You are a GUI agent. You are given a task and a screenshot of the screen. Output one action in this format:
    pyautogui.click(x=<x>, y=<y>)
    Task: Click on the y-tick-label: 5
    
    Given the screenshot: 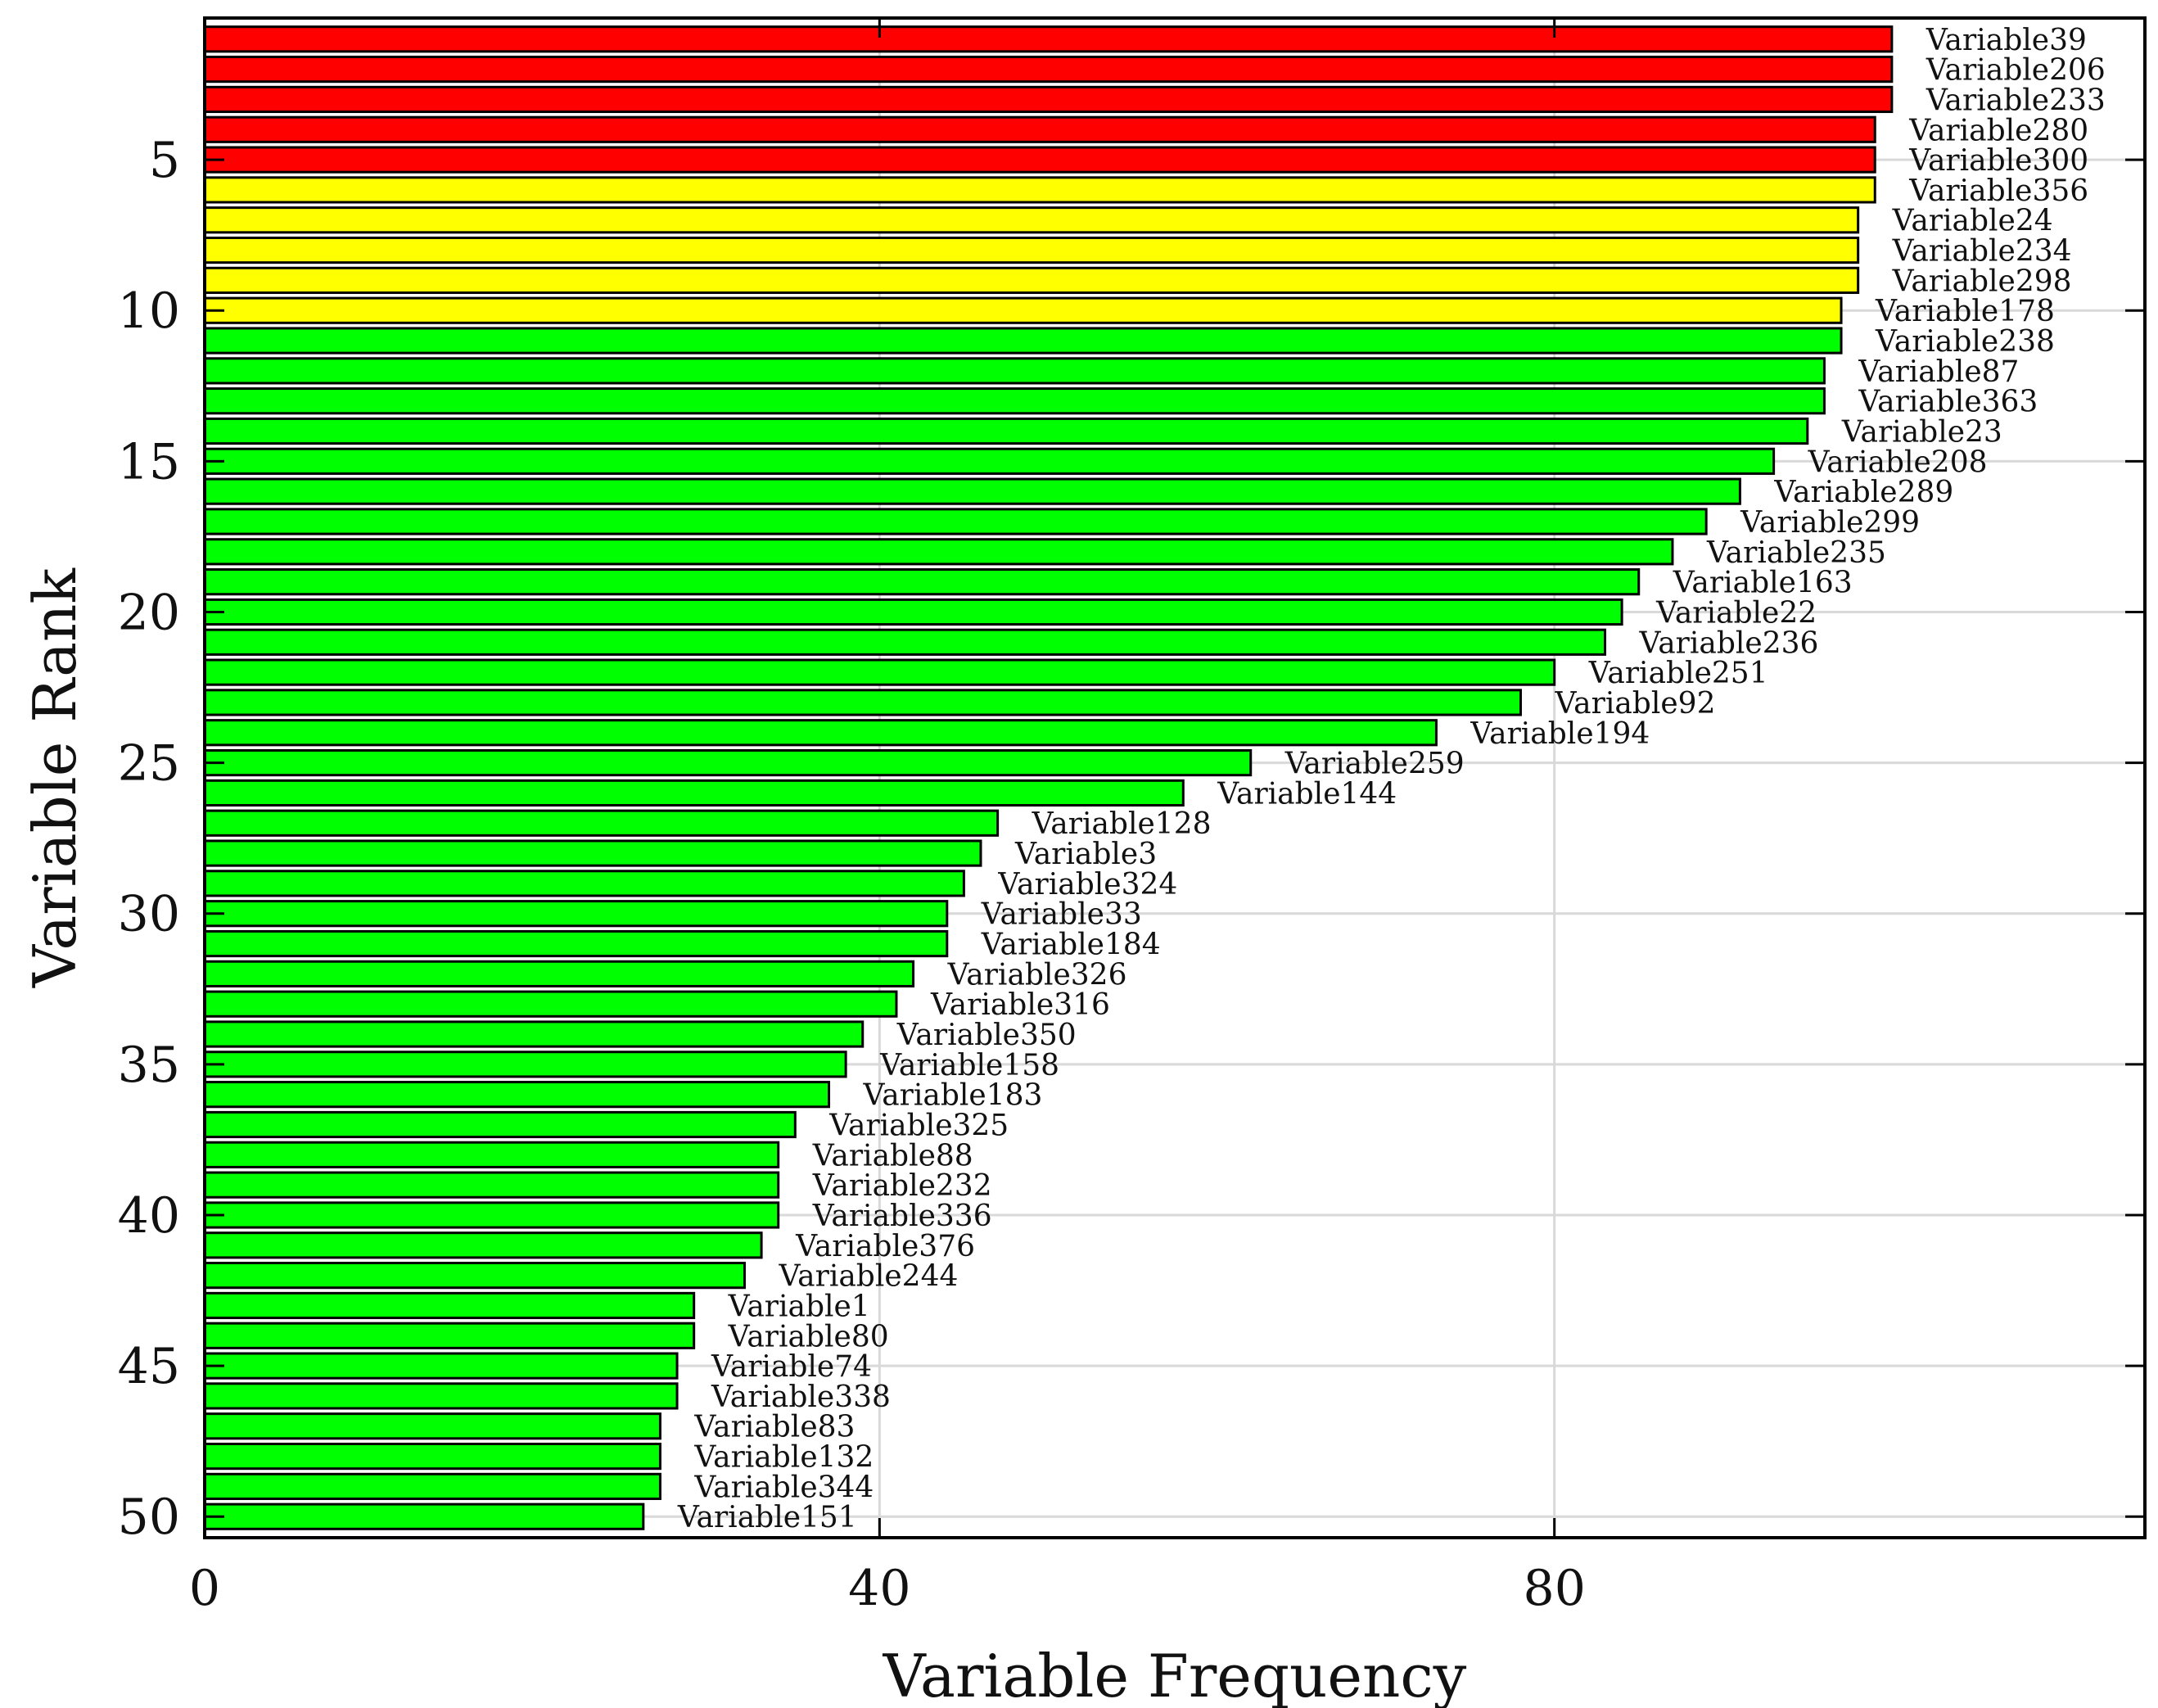 What is the action you would take?
    pyautogui.click(x=164, y=160)
    